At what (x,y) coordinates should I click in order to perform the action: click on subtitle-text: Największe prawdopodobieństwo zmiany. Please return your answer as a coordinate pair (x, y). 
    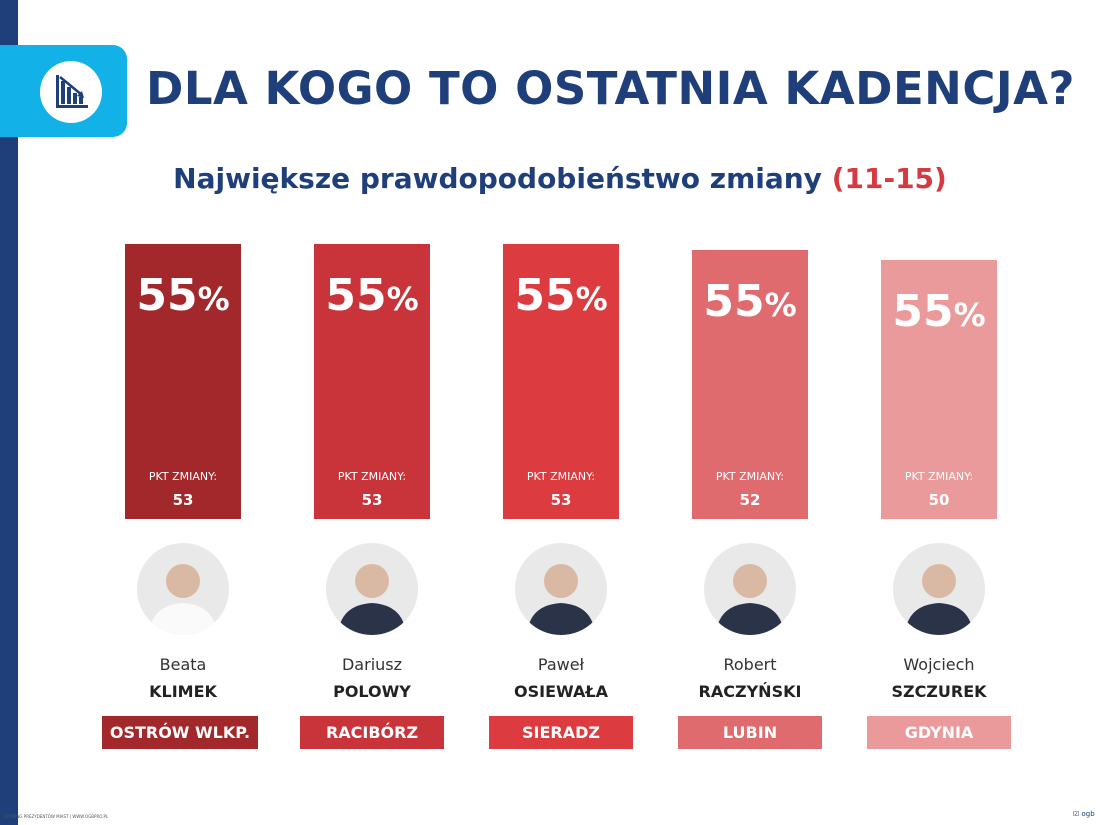
    Looking at the image, I should click on (497, 178).